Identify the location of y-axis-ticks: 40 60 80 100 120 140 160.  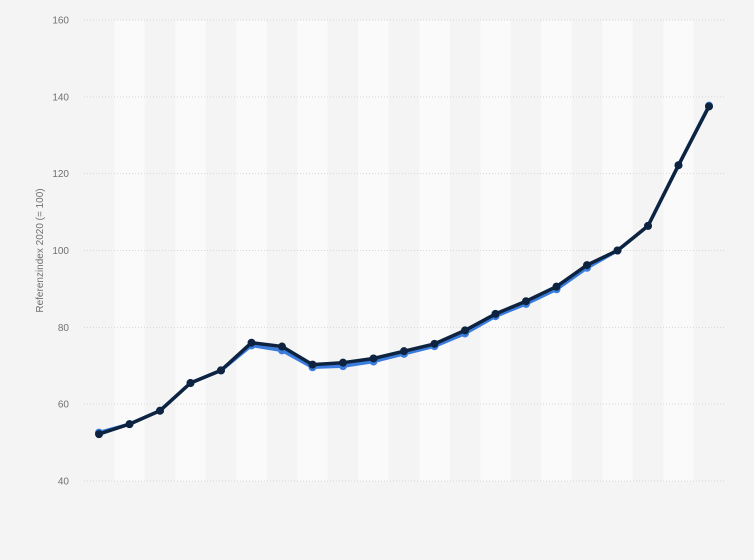
(60, 252).